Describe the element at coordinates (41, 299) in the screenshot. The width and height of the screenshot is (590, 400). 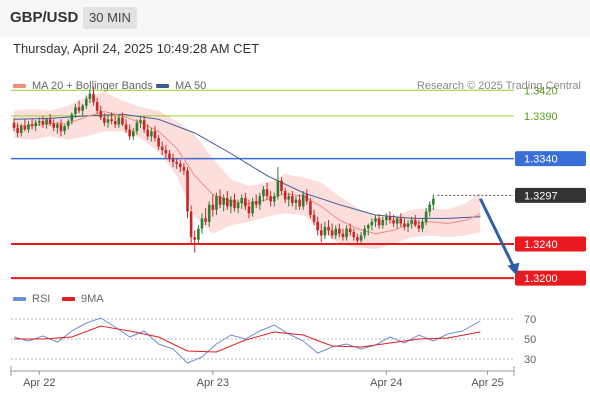
I see `legend-label-rsi: RSI` at that location.